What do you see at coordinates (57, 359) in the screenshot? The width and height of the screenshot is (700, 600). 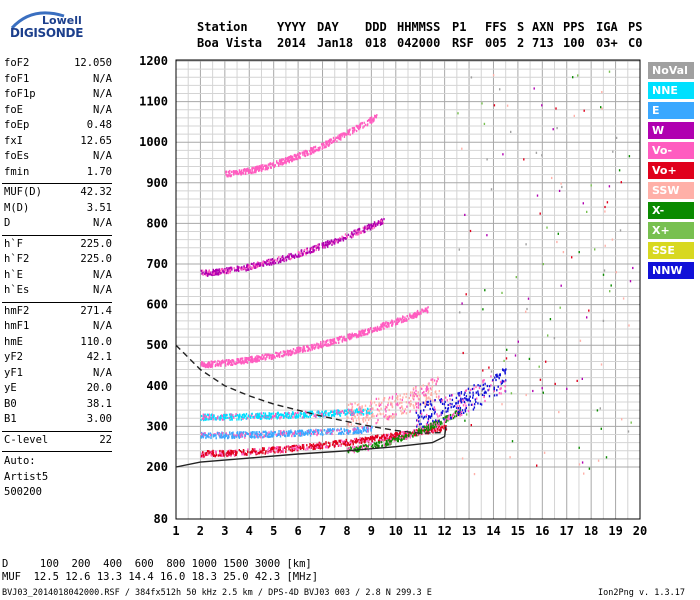 I see `param-row: yF2 42.1` at bounding box center [57, 359].